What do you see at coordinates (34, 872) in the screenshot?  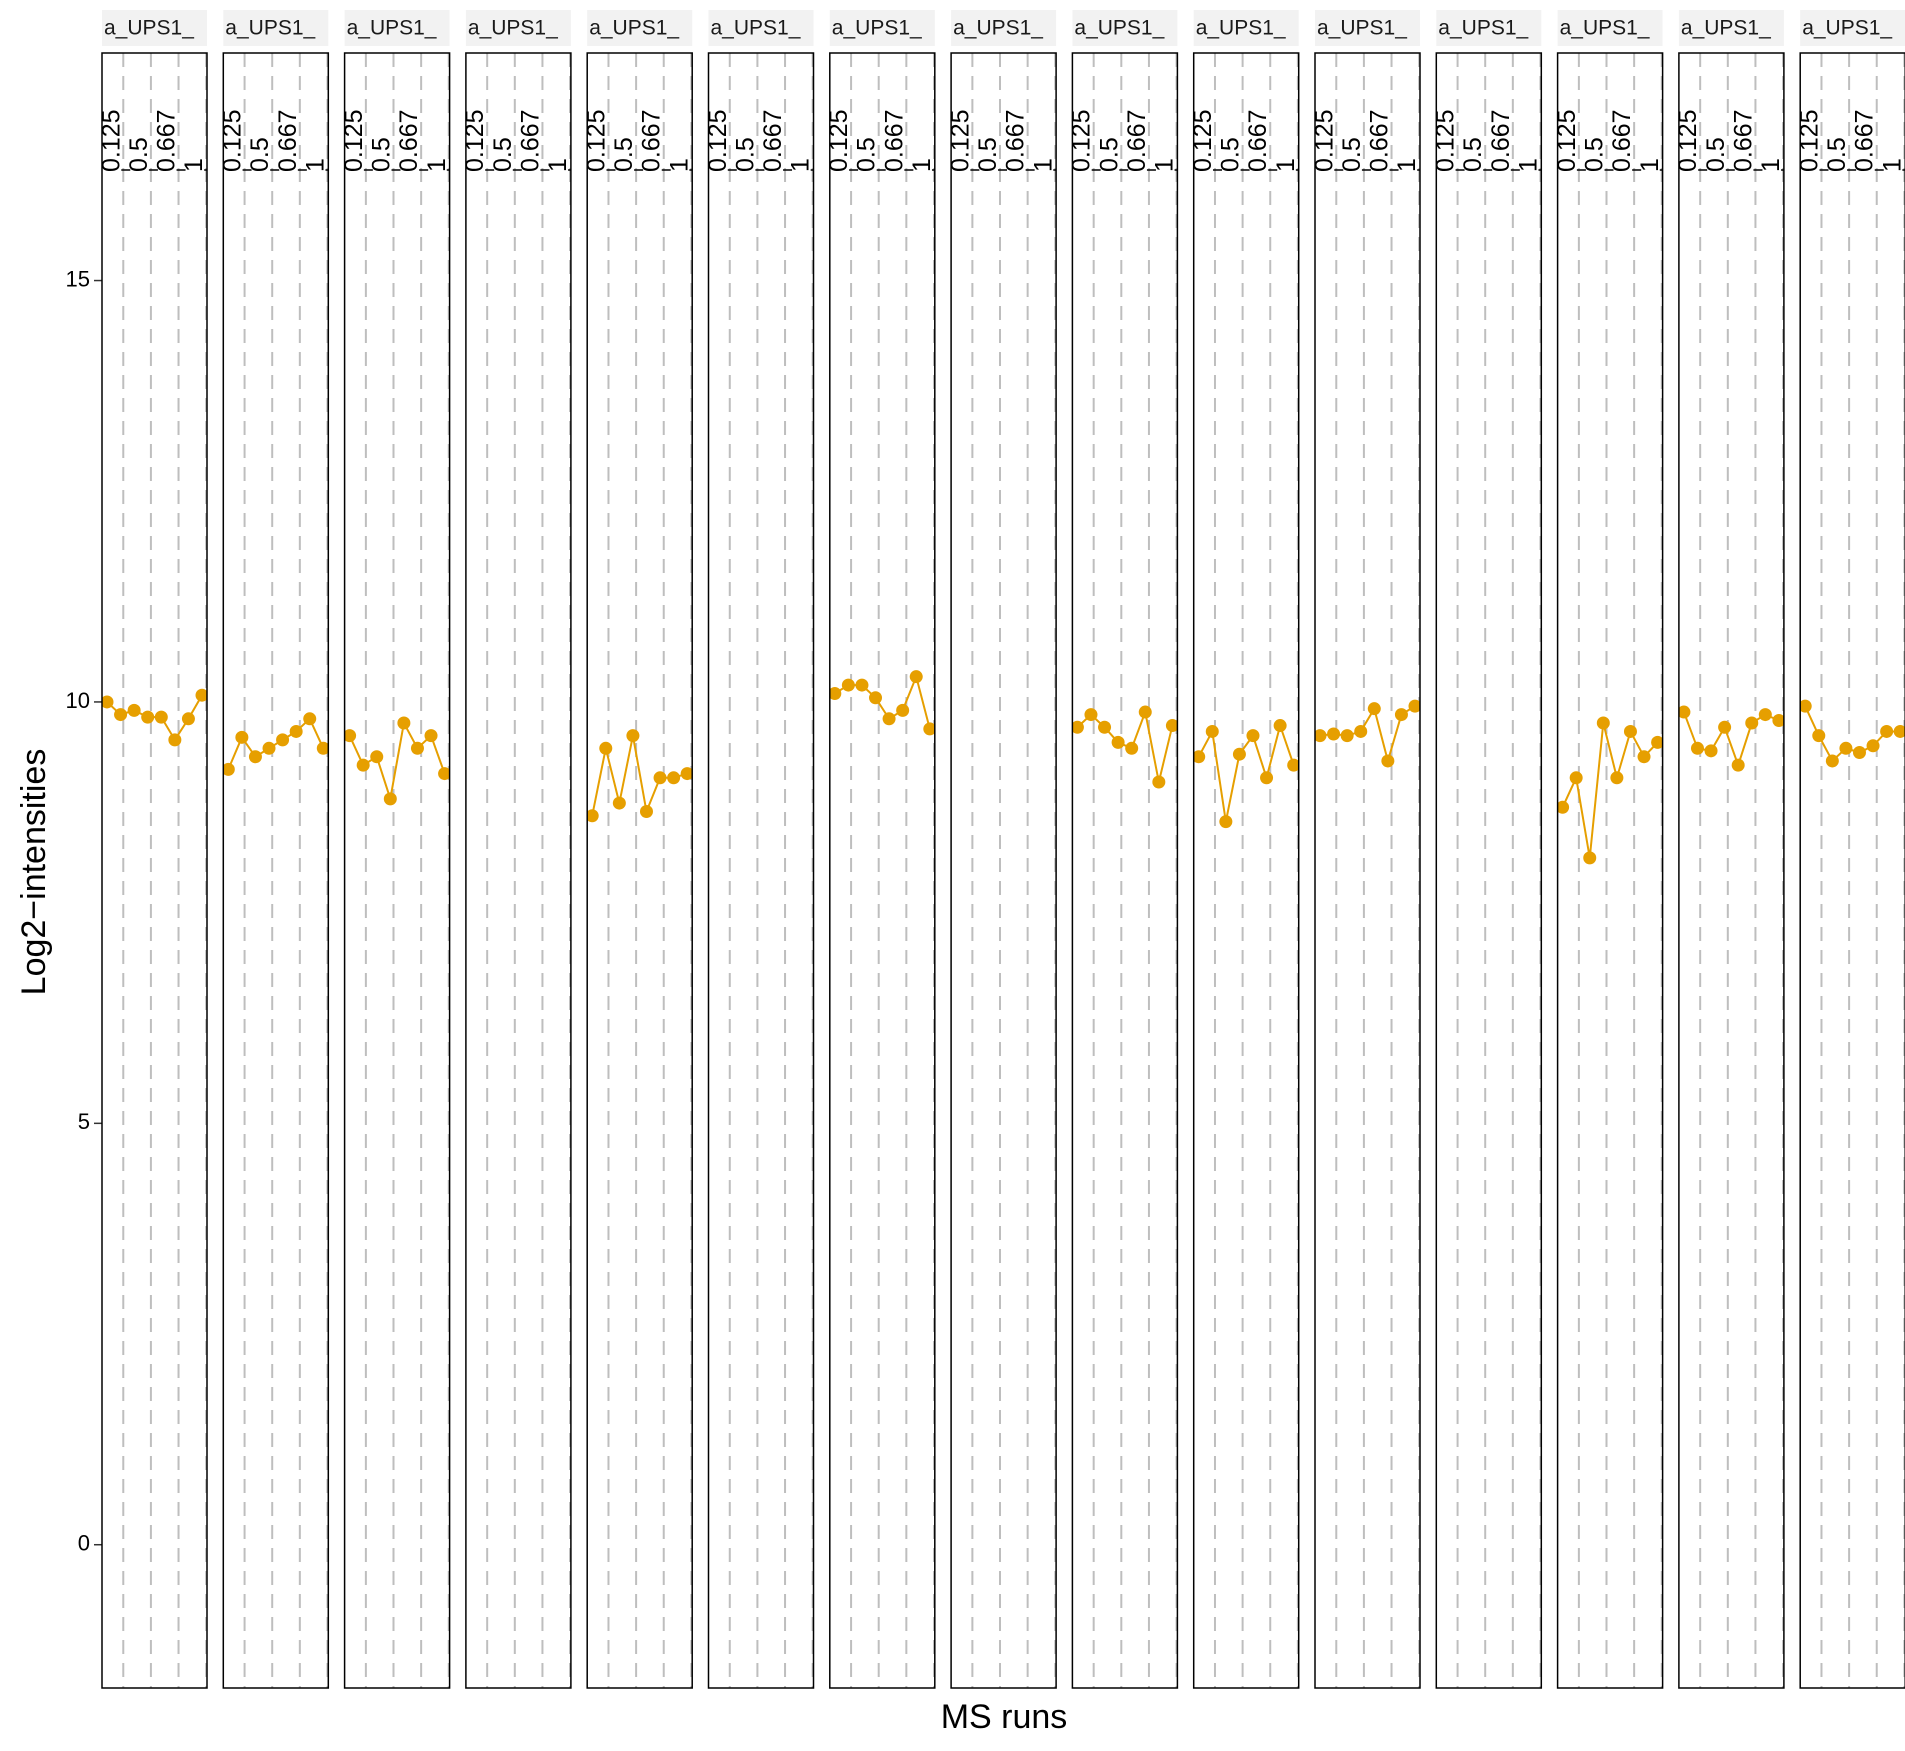 I see `y-axis-title: Log2−intensities` at bounding box center [34, 872].